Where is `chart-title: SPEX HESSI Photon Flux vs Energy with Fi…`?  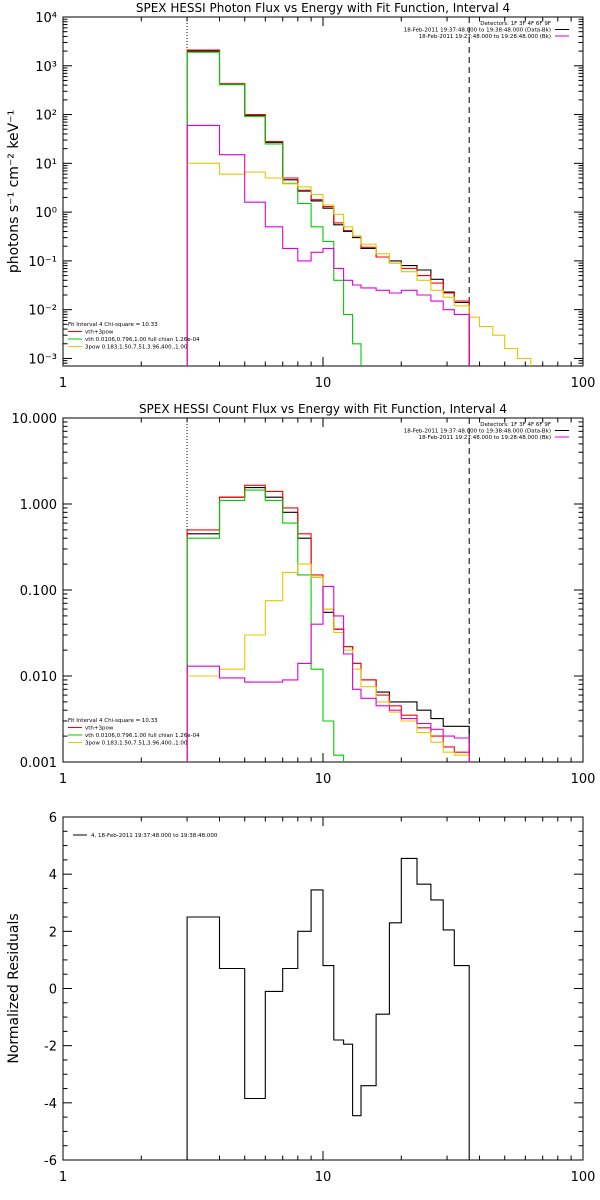 chart-title: SPEX HESSI Photon Flux vs Energy with Fi… is located at coordinates (323, 8).